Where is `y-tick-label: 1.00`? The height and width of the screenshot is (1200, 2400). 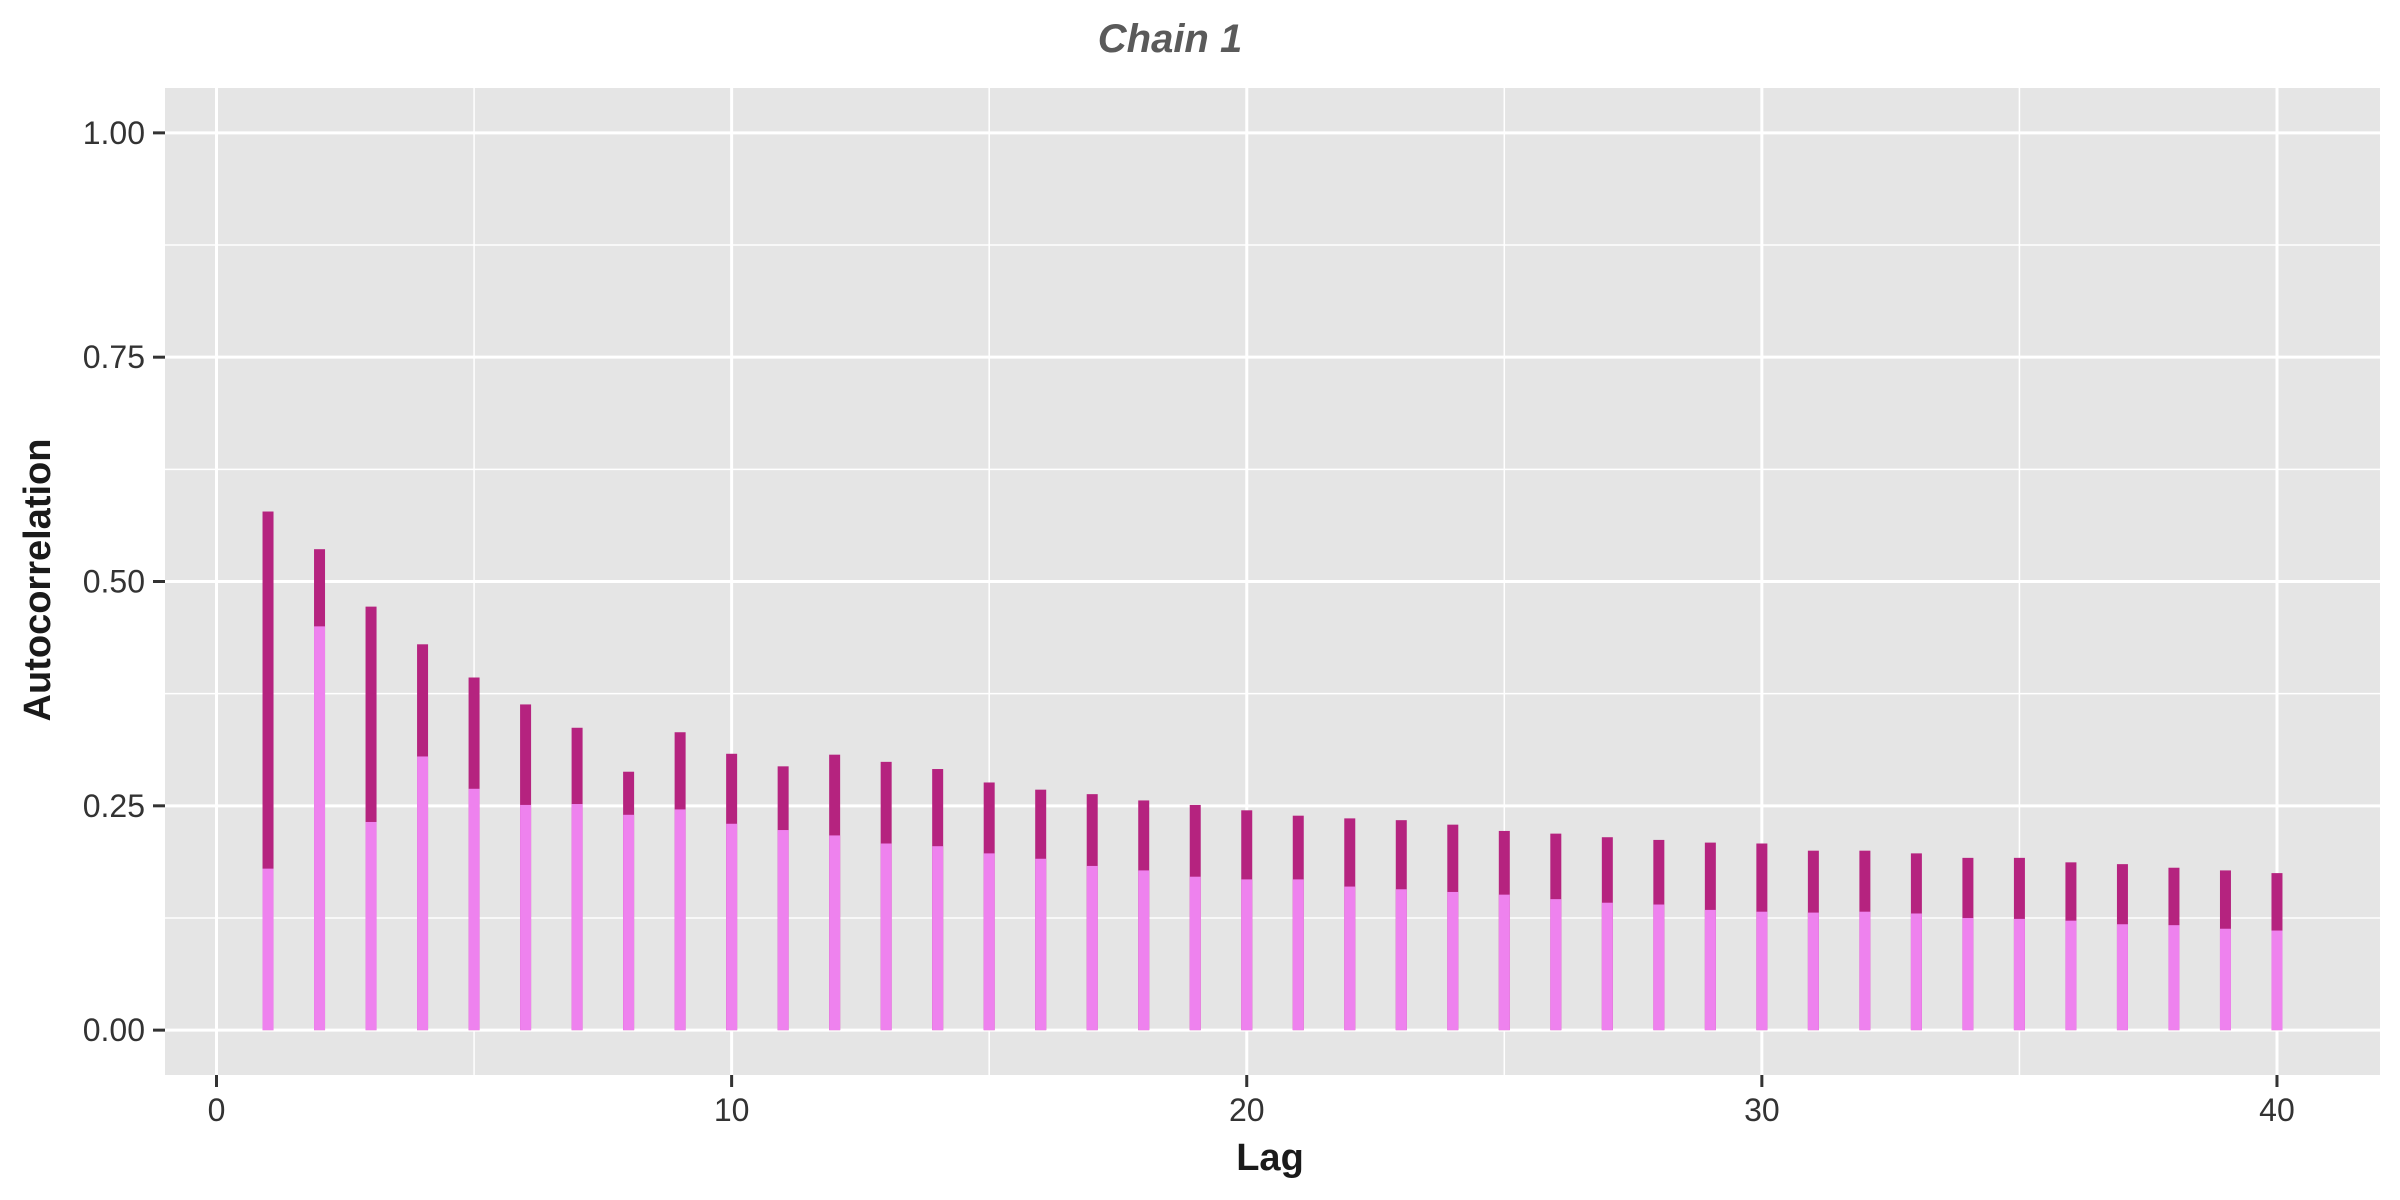
y-tick-label: 1.00 is located at coordinates (114, 133).